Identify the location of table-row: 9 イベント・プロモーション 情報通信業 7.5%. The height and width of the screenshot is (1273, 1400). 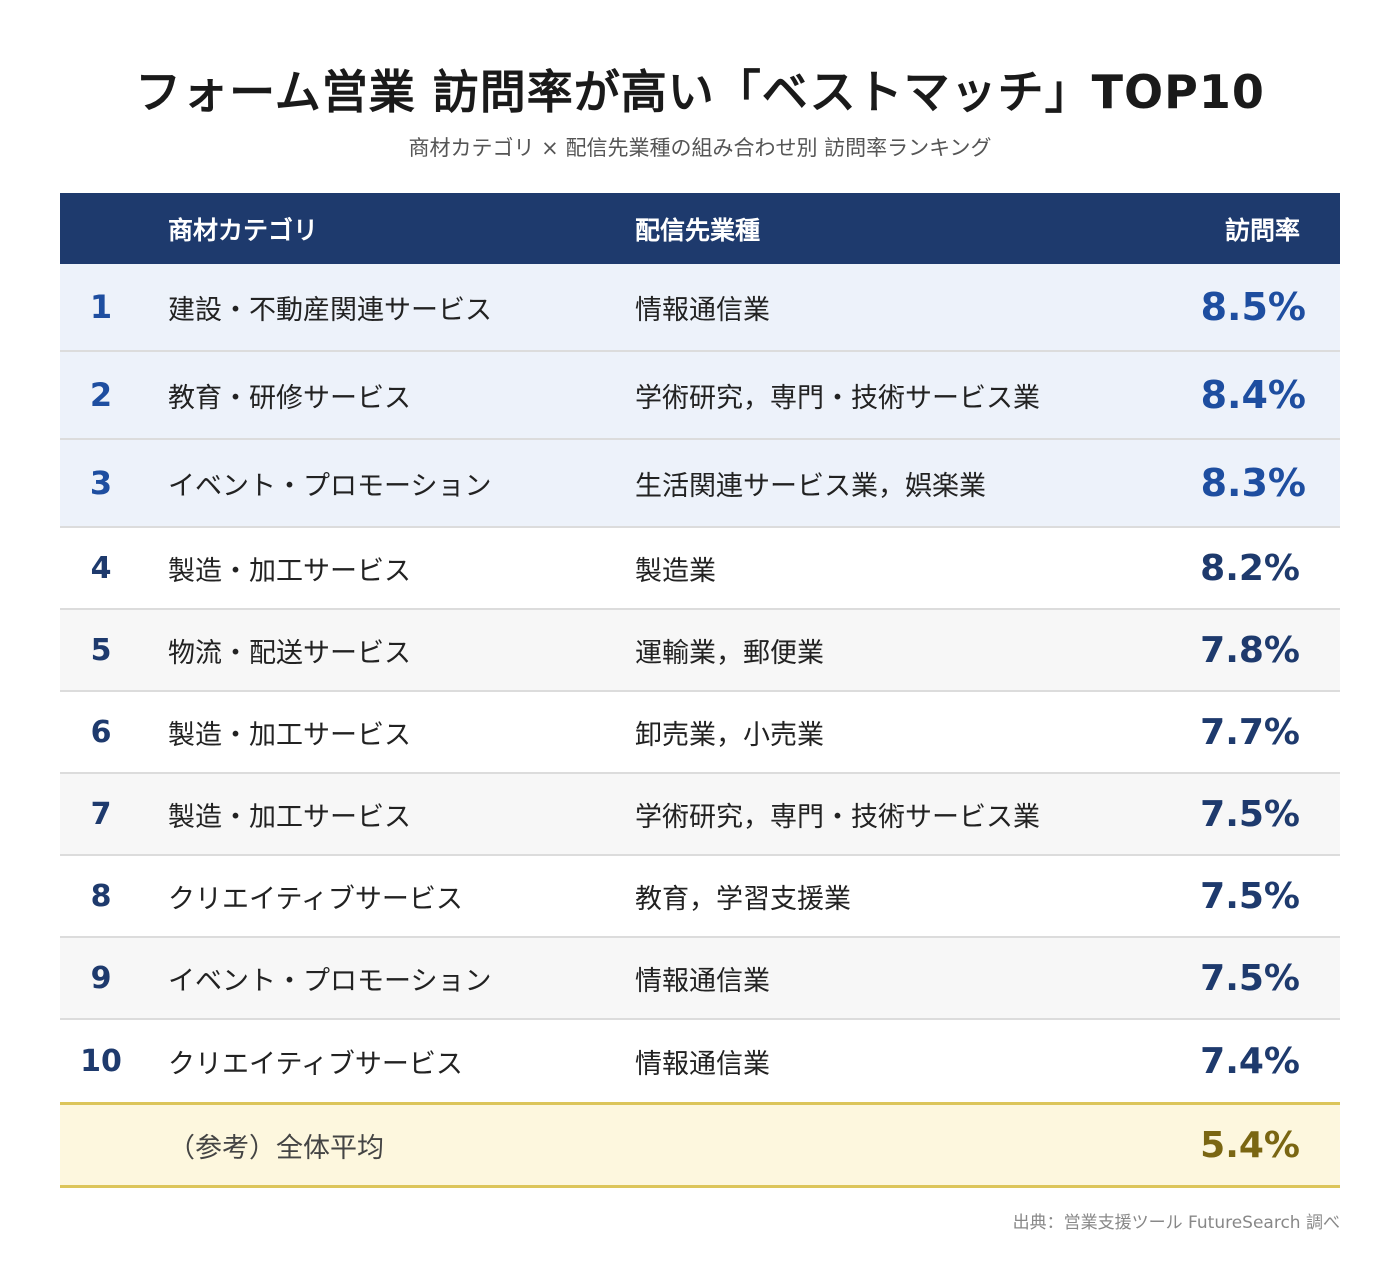
(700, 979).